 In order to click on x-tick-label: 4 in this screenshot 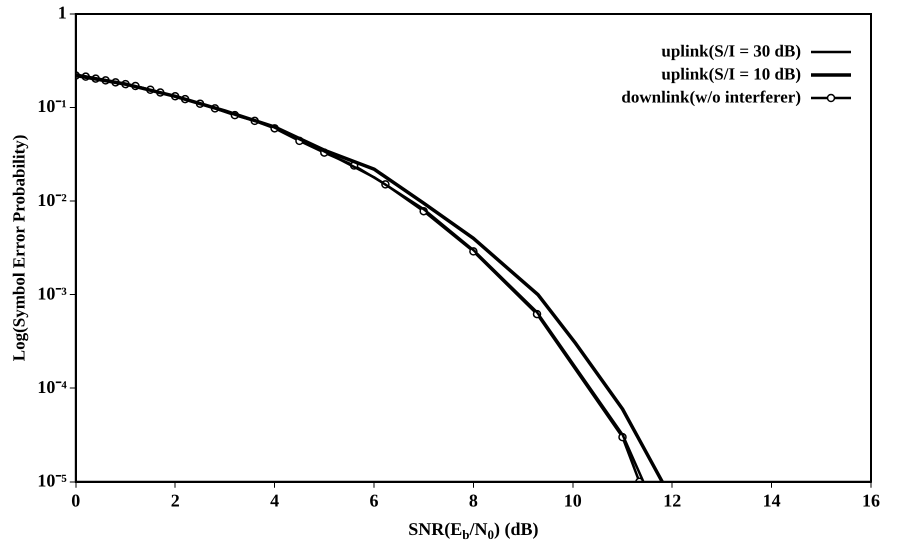, I will do `click(275, 500)`.